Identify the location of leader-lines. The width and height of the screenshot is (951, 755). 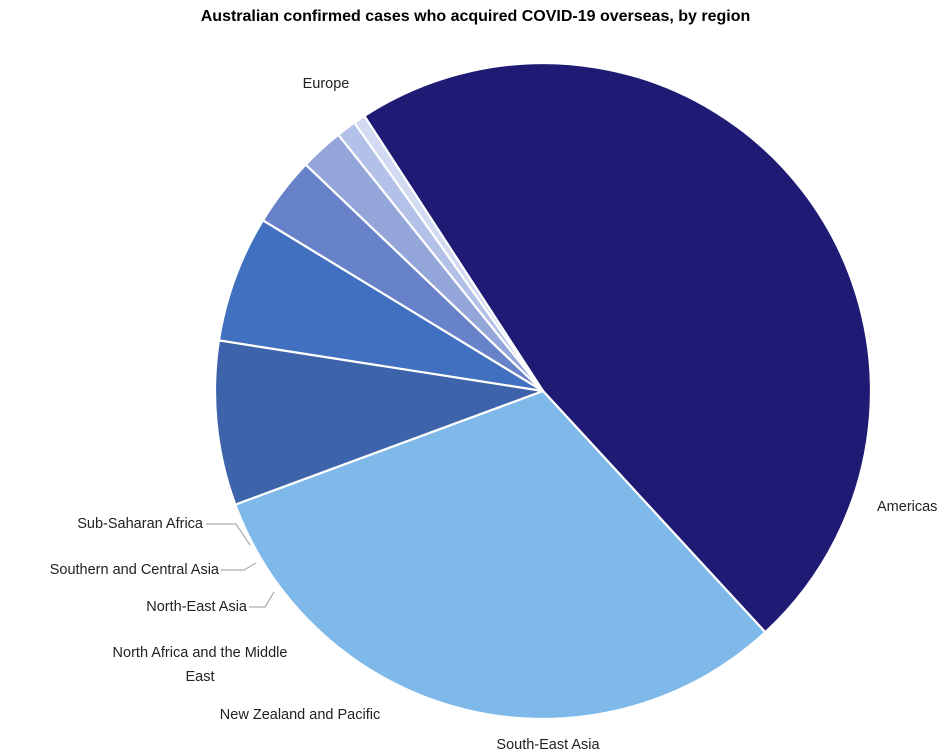
(240, 565).